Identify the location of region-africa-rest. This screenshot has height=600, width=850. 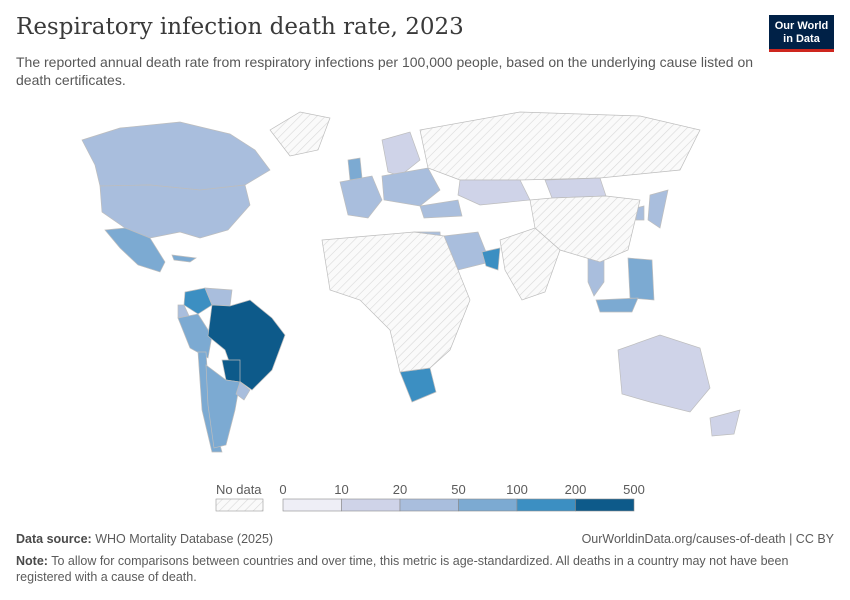
(396, 302).